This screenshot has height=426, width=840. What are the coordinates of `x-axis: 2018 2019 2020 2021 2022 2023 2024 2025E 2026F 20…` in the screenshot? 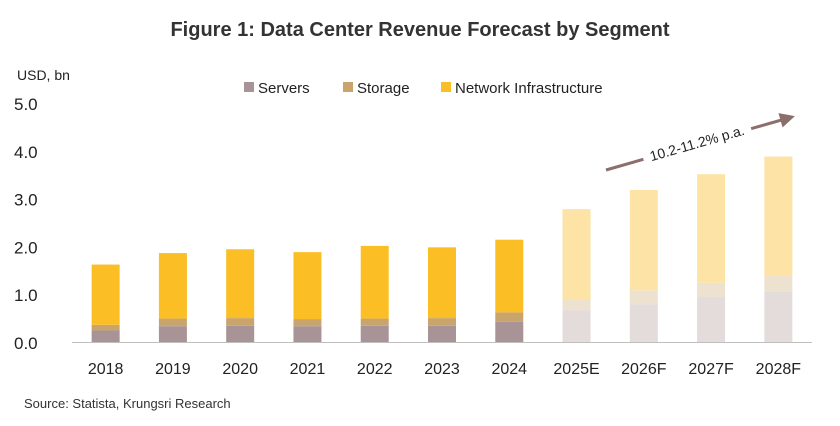 It's located at (442, 360).